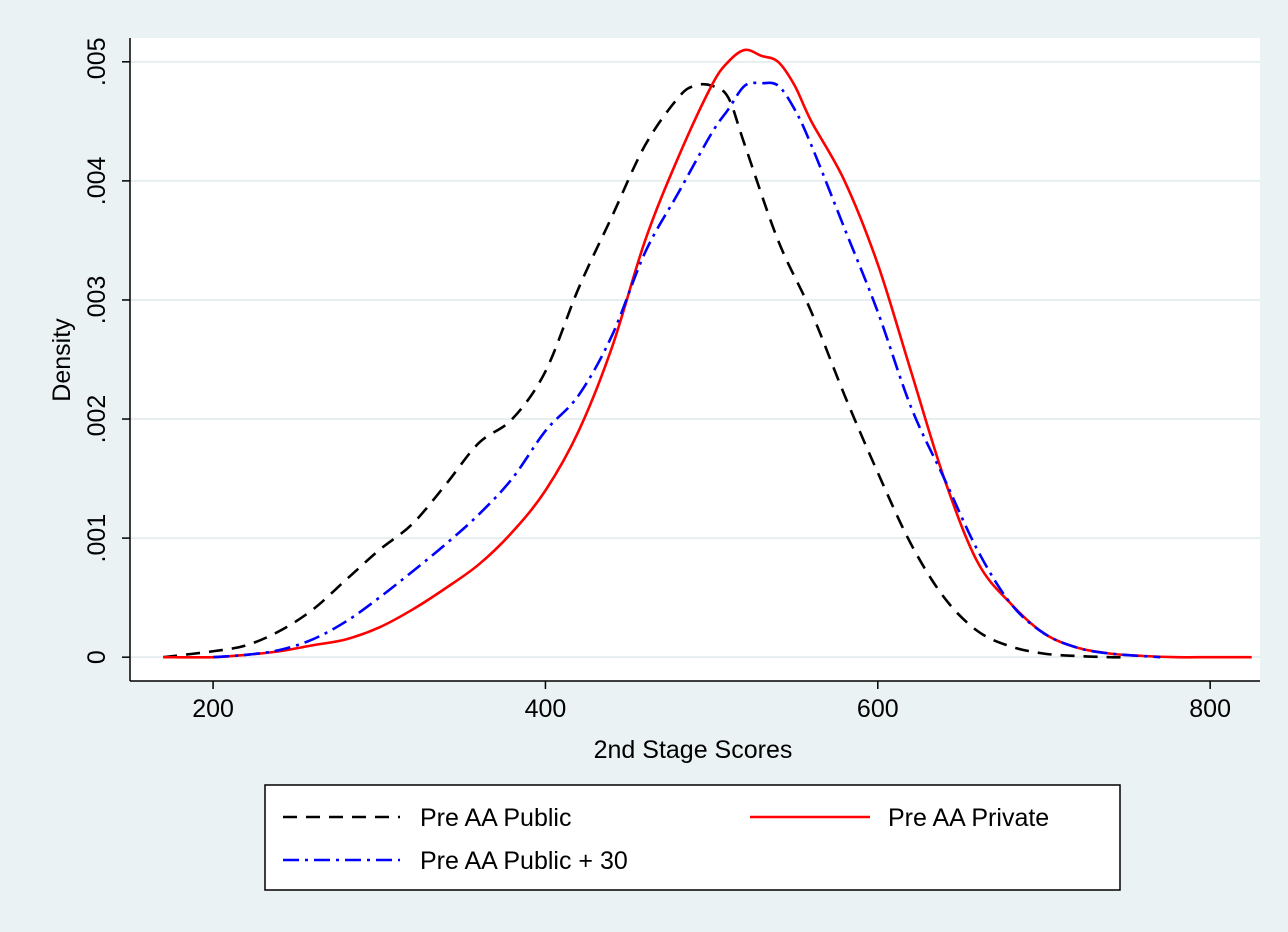 This screenshot has width=1288, height=932. What do you see at coordinates (62, 360) in the screenshot?
I see `y-axis-title: Density` at bounding box center [62, 360].